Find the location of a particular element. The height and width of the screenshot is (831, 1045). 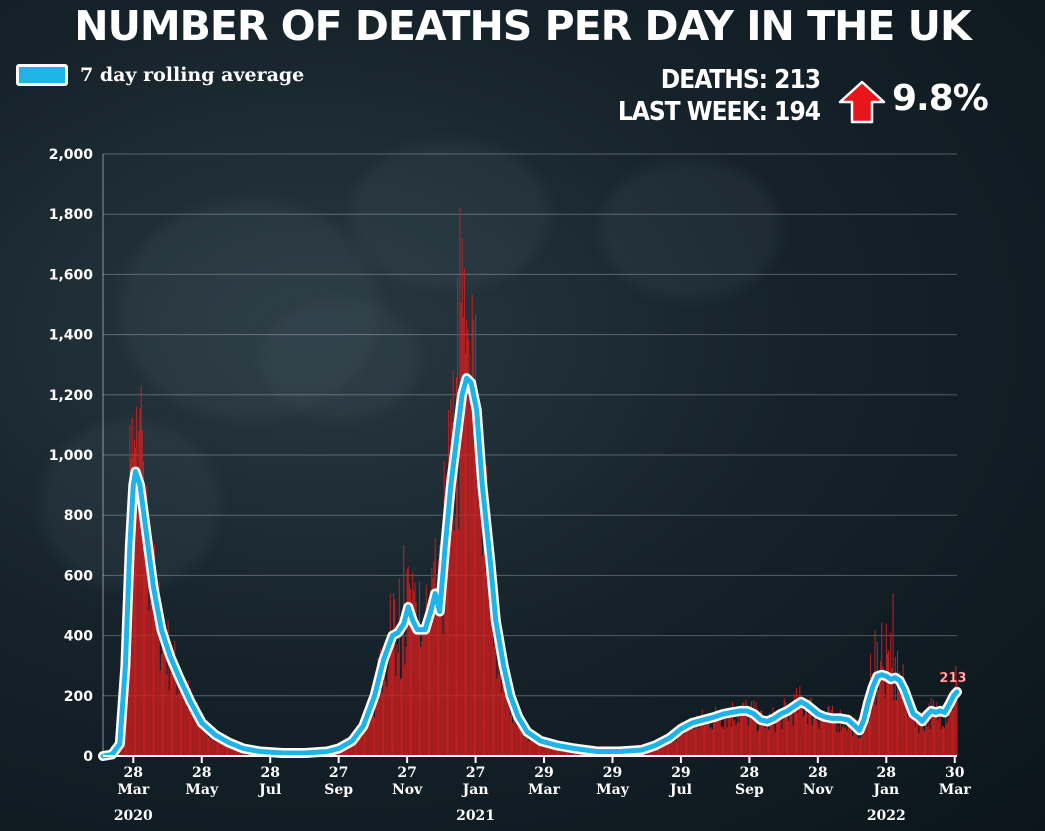

x-tick-day: 27 is located at coordinates (406, 773).